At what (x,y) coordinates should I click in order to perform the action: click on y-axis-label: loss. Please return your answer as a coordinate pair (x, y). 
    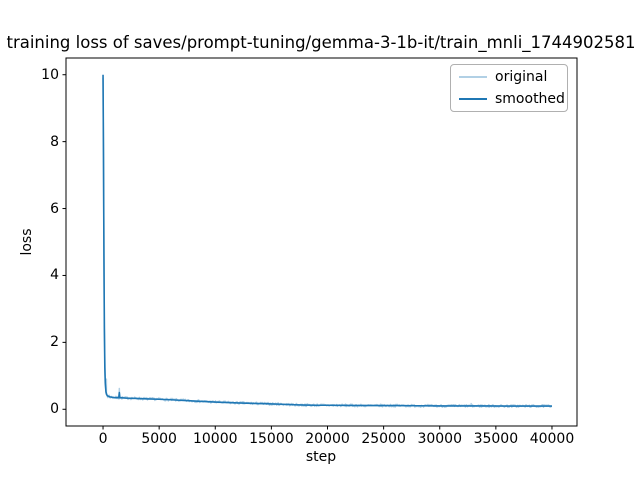
    Looking at the image, I should click on (27, 242).